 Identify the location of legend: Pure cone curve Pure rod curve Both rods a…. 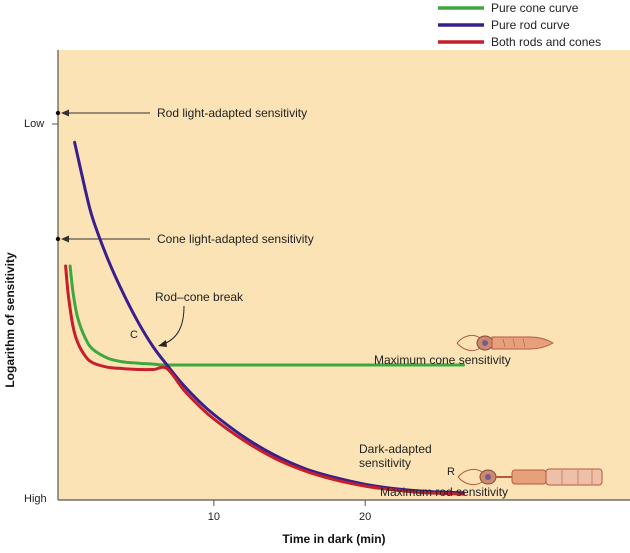
(519, 25).